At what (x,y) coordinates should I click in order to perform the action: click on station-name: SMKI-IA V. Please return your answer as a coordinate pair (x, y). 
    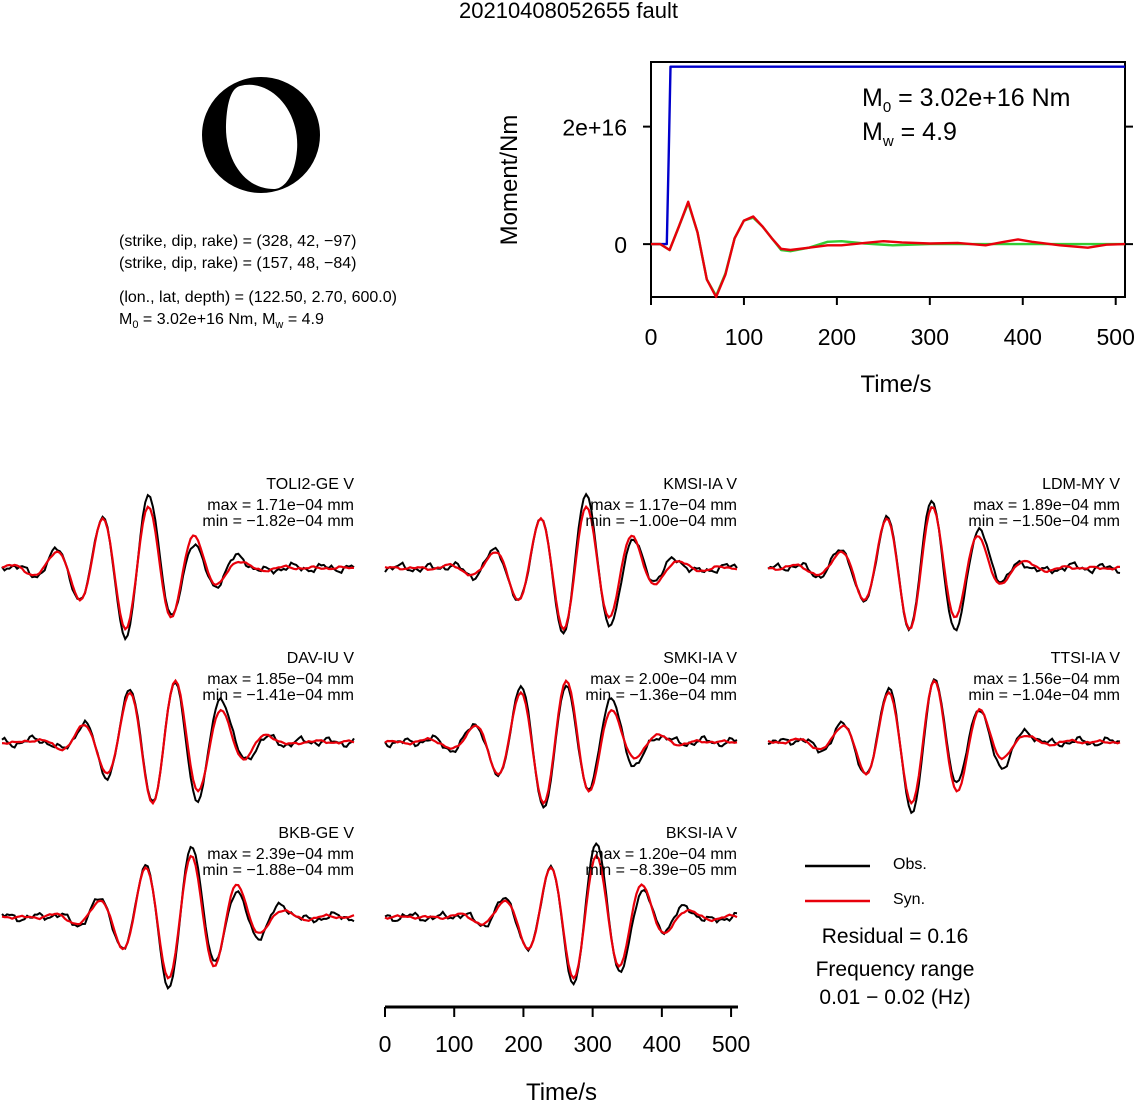
    Looking at the image, I should click on (700, 658).